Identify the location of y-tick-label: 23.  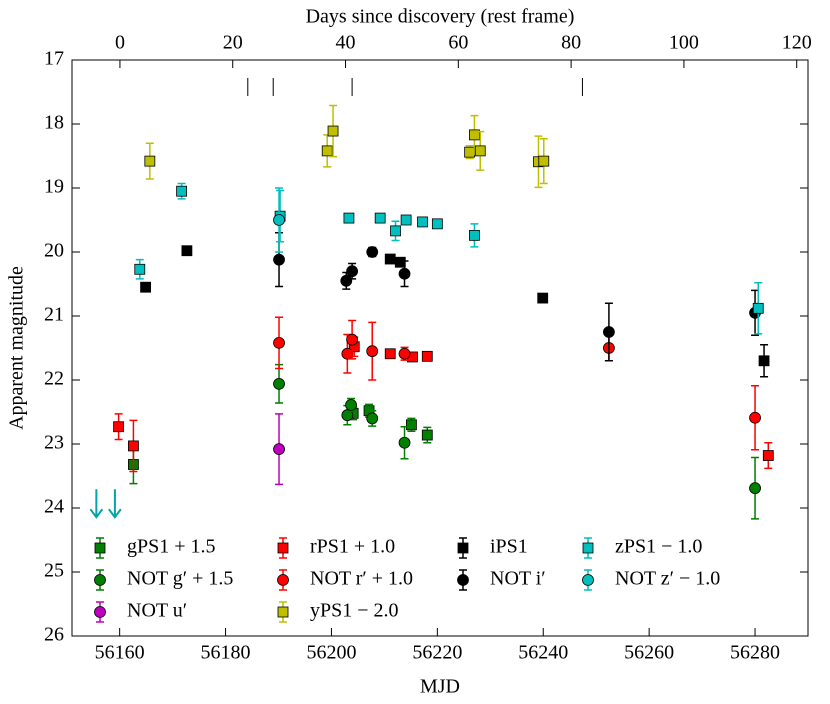
(54, 443).